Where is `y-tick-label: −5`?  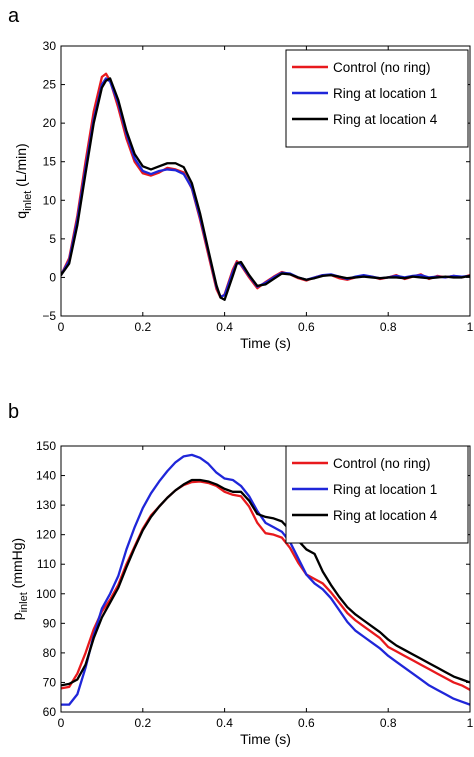 y-tick-label: −5 is located at coordinates (49, 316).